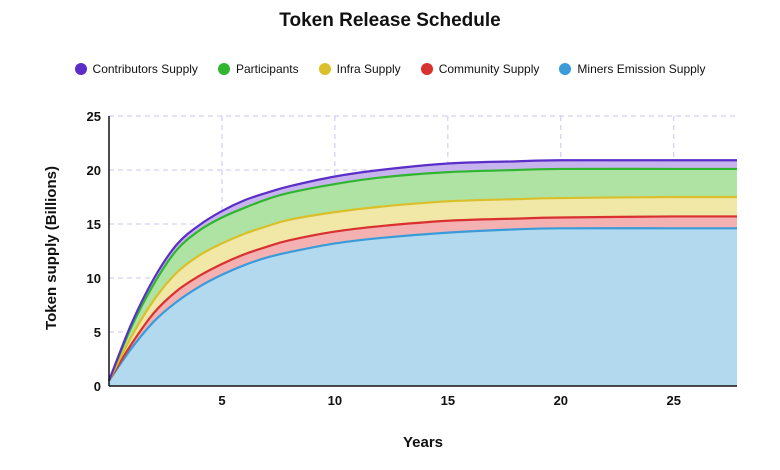  I want to click on legend-swatch-contributors, so click(80, 69).